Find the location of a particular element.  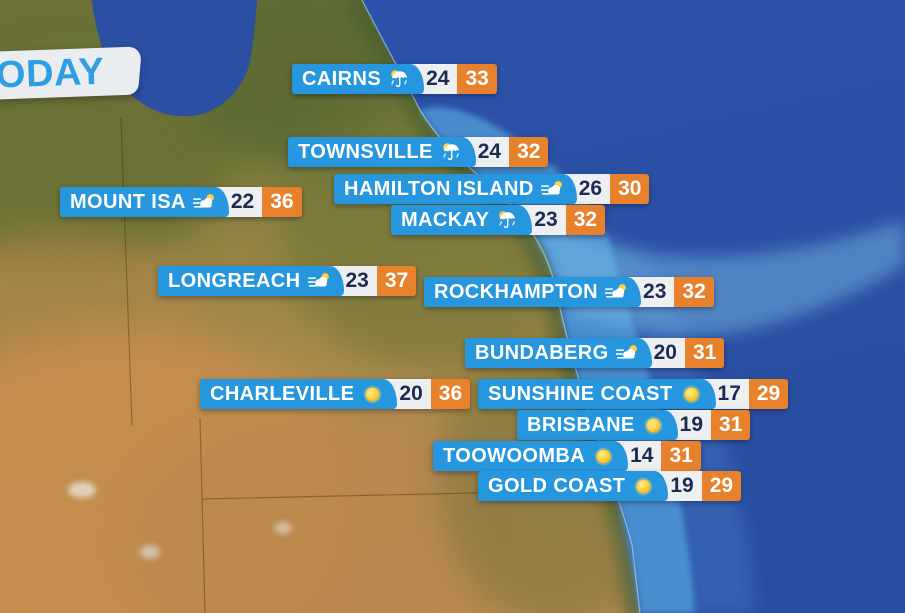

city-name-section: ROCKHAMPTON is located at coordinates (533, 292).